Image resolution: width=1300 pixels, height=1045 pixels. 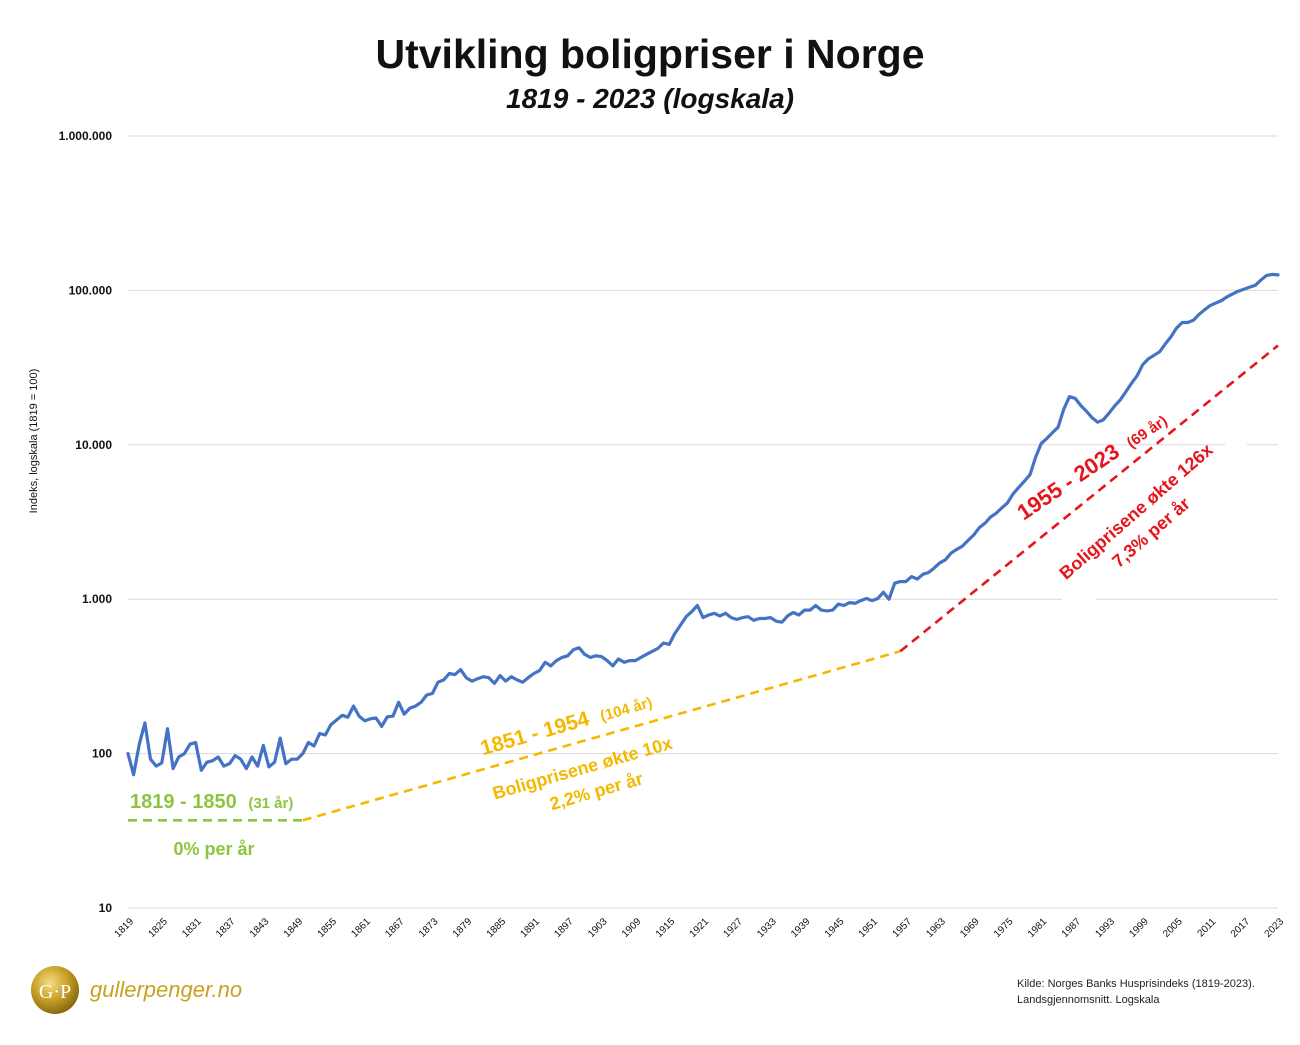 I want to click on brand-logo-text: G·P, so click(x=55, y=992).